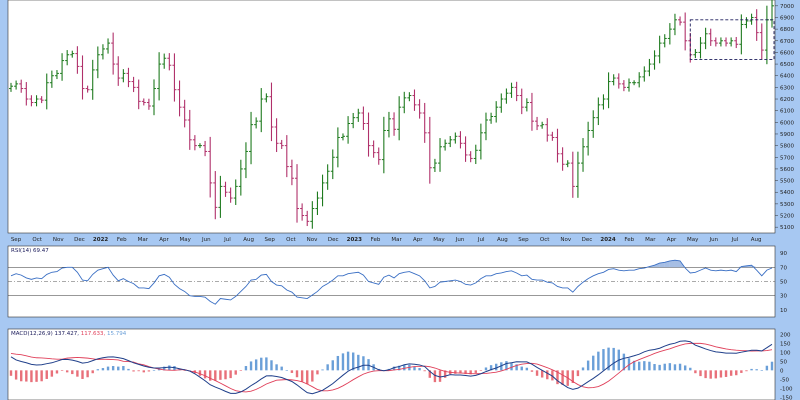 This screenshot has height=400, width=800. What do you see at coordinates (270, 240) in the screenshot?
I see `x-tick-label: Sep` at bounding box center [270, 240].